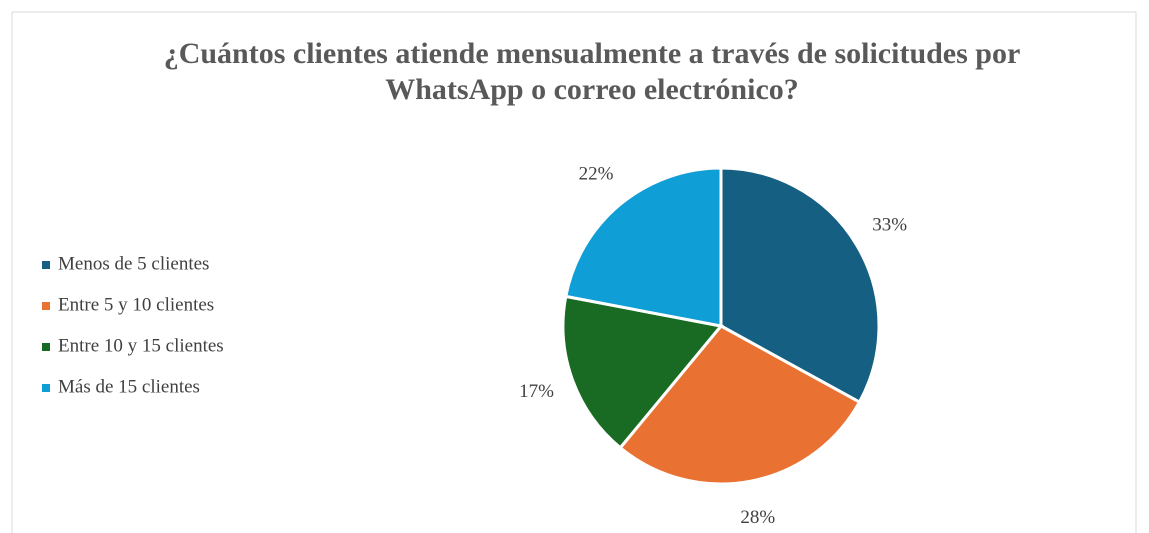  Describe the element at coordinates (536, 391) in the screenshot. I see `data-label: 17%` at that location.